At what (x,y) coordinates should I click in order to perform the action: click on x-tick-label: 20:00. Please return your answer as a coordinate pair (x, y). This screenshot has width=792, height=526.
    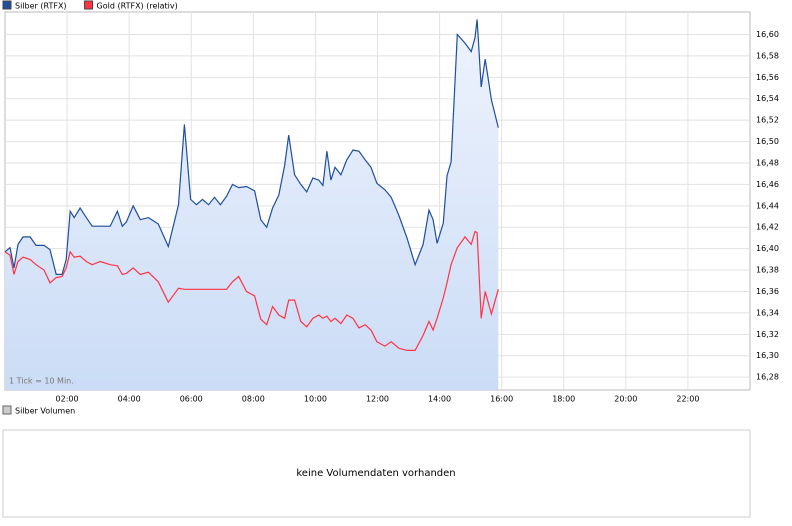
    Looking at the image, I should click on (625, 399).